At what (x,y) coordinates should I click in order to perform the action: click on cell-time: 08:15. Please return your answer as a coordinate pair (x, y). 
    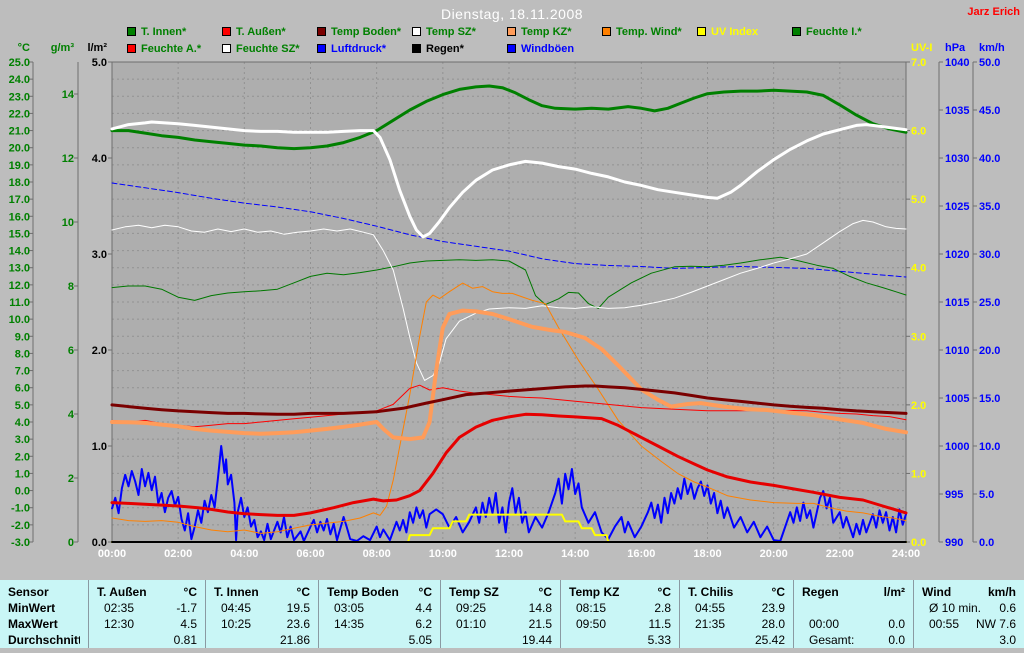
    Looking at the image, I should click on (591, 608).